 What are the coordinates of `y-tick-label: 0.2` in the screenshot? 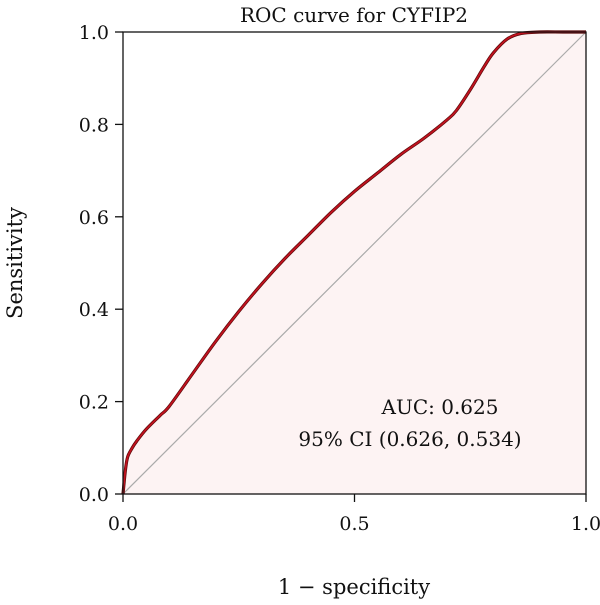 It's located at (94, 403).